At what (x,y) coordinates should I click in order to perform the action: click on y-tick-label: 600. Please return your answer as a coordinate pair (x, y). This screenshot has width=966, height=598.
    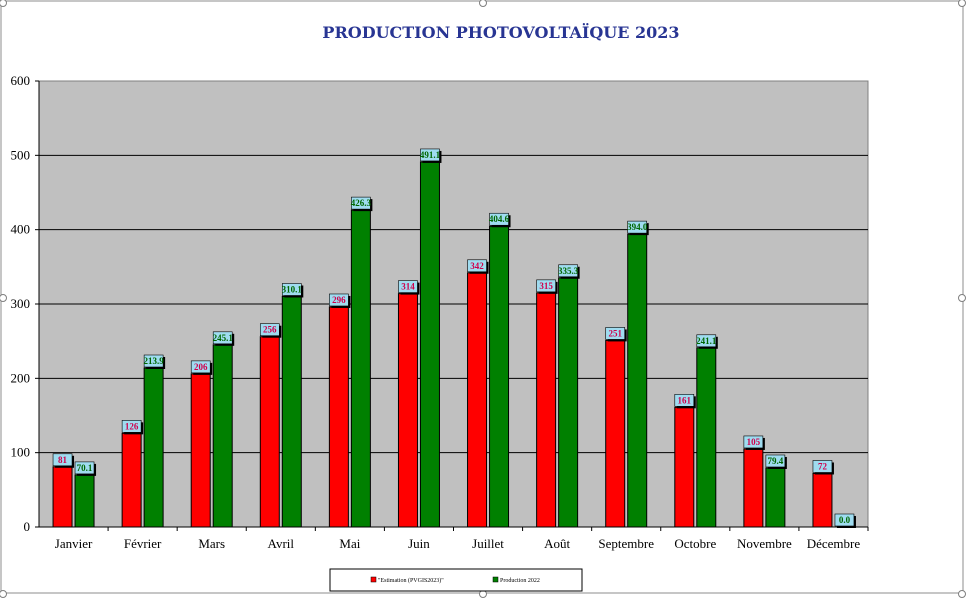
    Looking at the image, I should click on (21, 80).